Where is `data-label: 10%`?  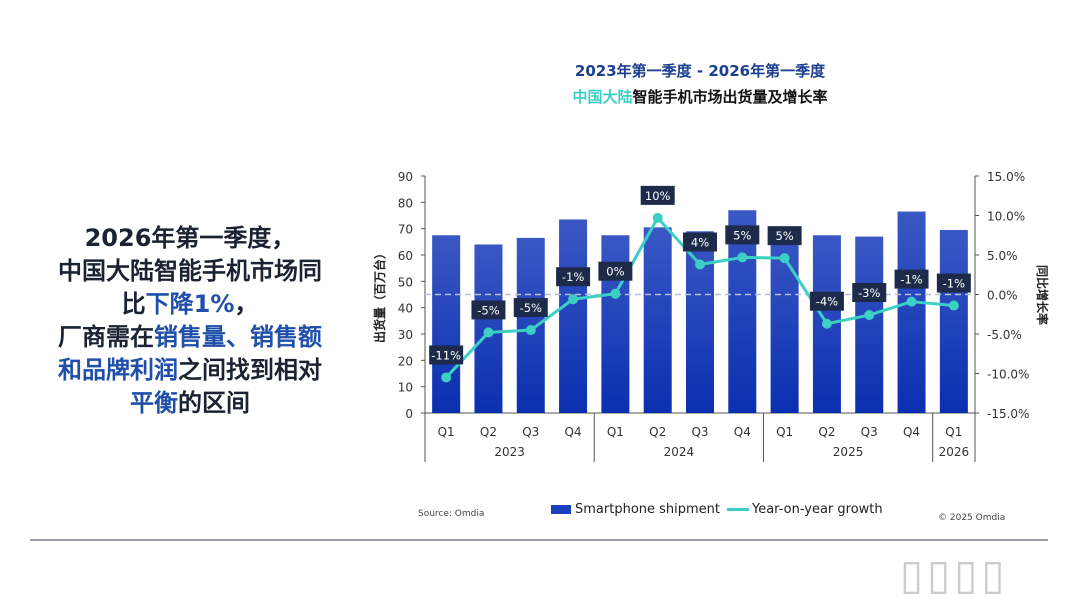 data-label: 10% is located at coordinates (658, 196).